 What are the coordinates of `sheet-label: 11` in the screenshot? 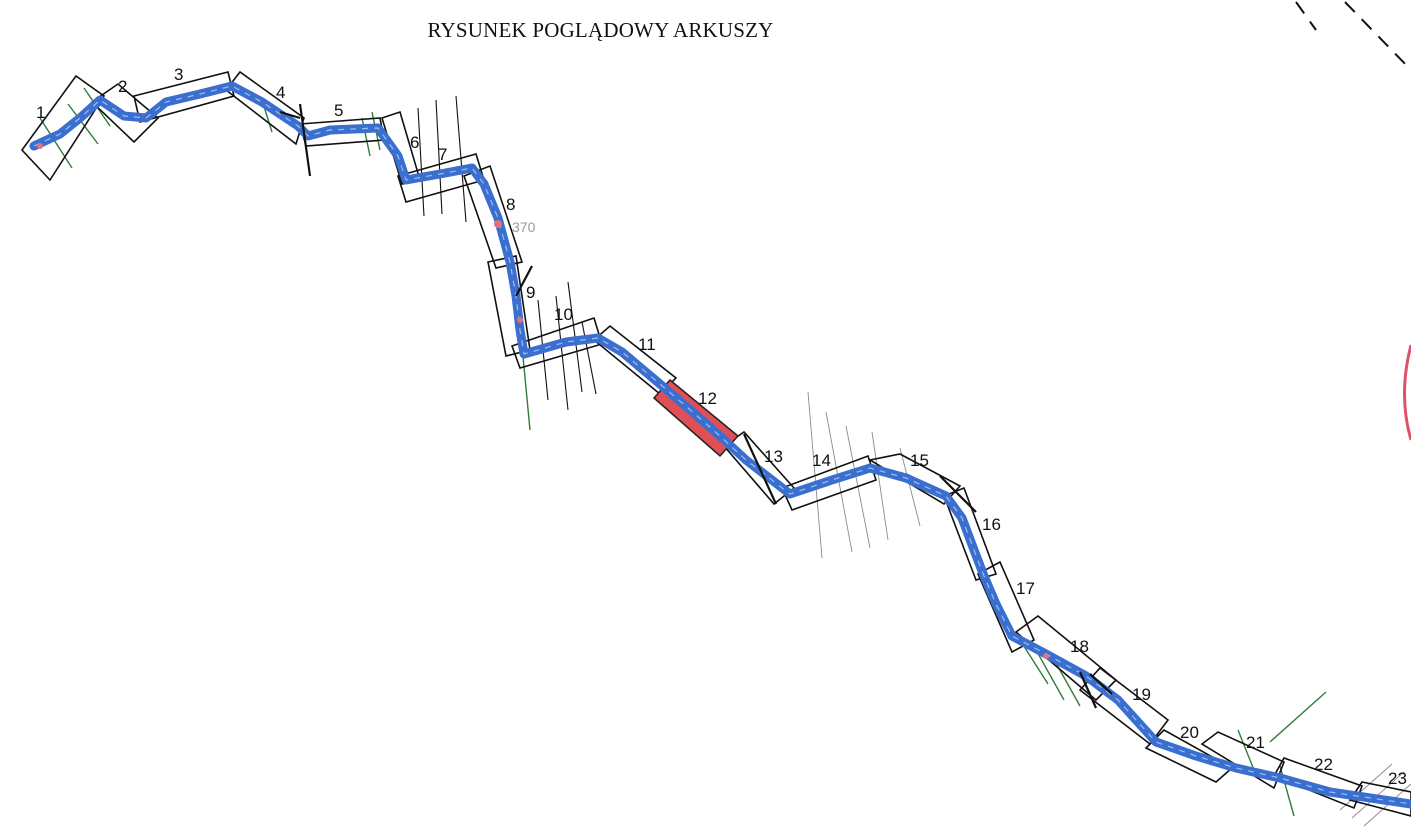 It's located at (647, 344).